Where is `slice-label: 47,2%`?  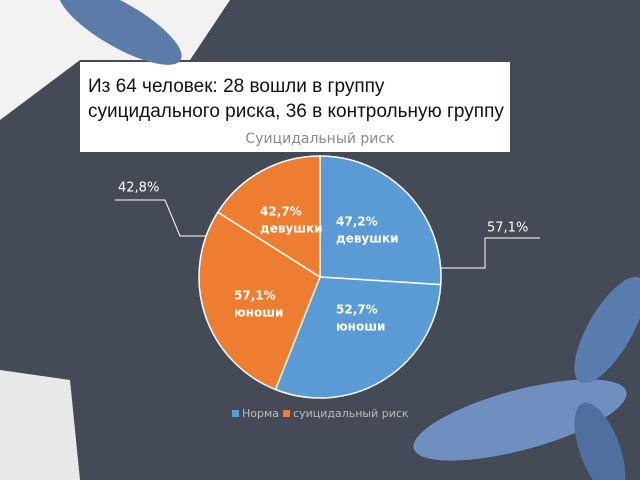
slice-label: 47,2% is located at coordinates (357, 222).